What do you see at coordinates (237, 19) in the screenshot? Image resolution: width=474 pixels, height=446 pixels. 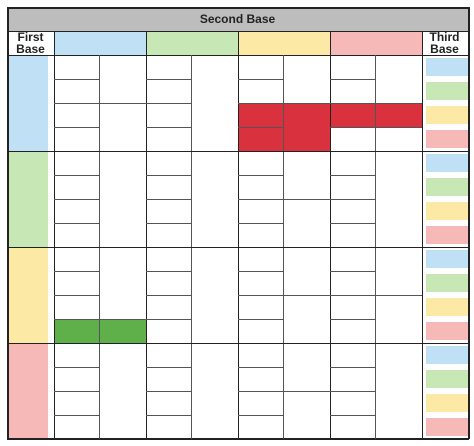 I see `page-title: Second Base` at bounding box center [237, 19].